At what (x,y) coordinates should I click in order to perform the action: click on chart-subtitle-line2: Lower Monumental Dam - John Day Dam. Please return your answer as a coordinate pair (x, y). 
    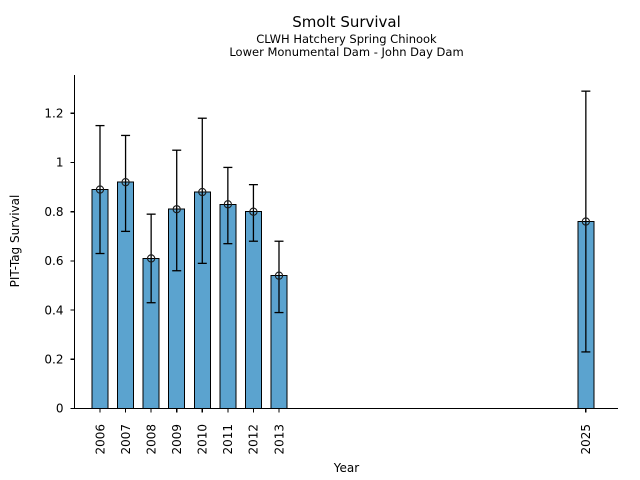
    Looking at the image, I should click on (346, 52).